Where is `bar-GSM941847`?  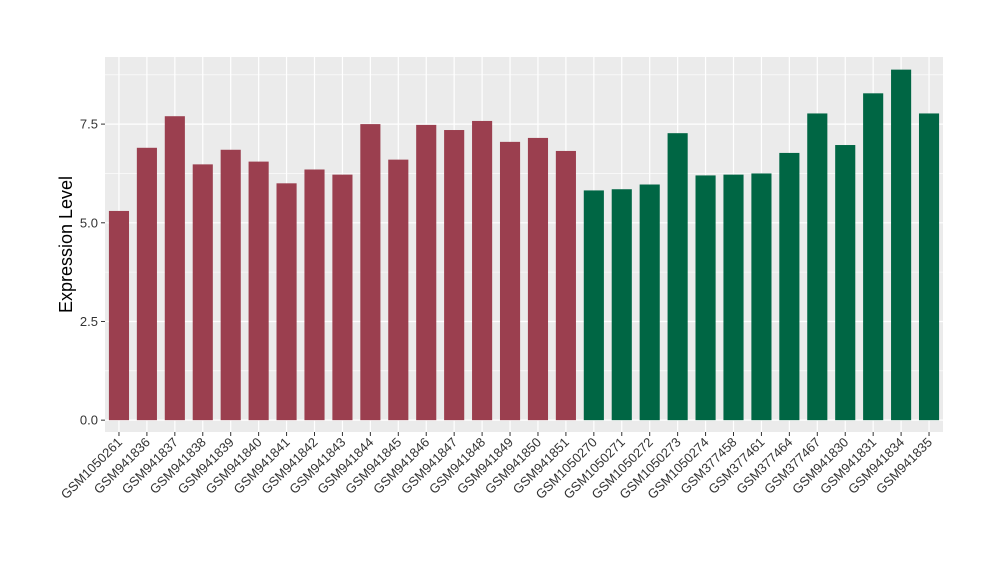 bar-GSM941847 is located at coordinates (454, 275).